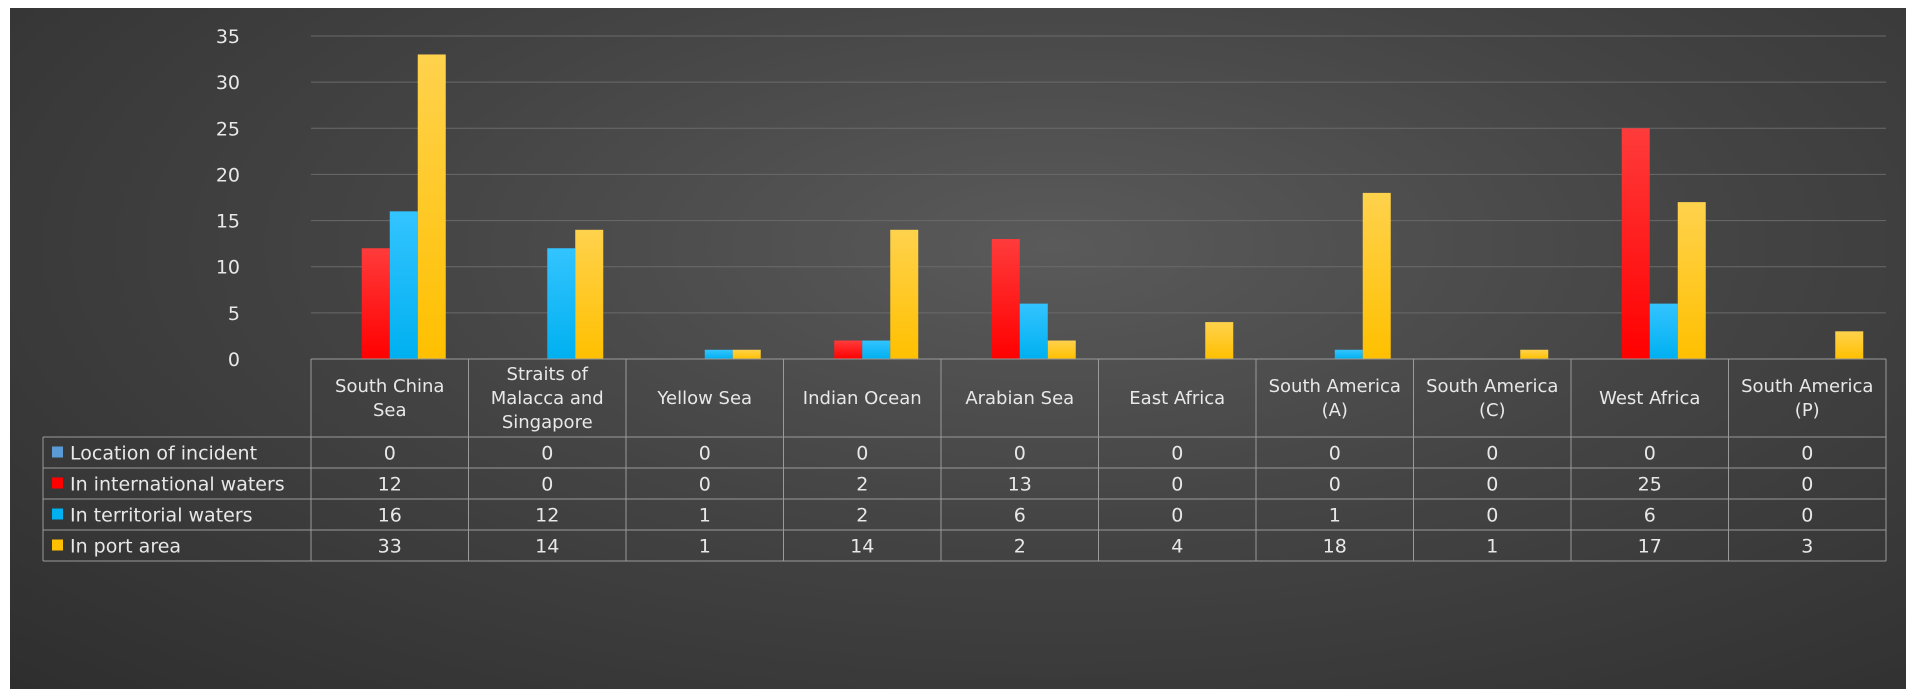 The image size is (1916, 697). What do you see at coordinates (234, 314) in the screenshot?
I see `y-tick-label: 5` at bounding box center [234, 314].